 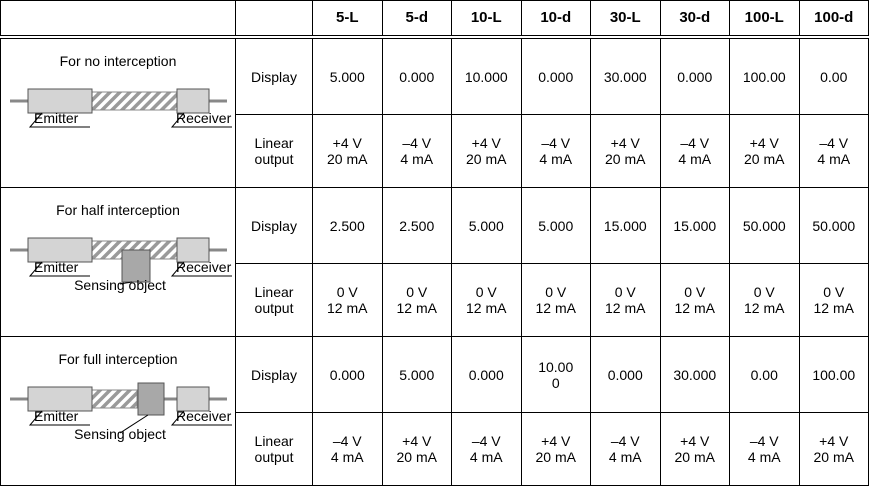 What do you see at coordinates (764, 374) in the screenshot?
I see `cell-line: 0.00` at bounding box center [764, 374].